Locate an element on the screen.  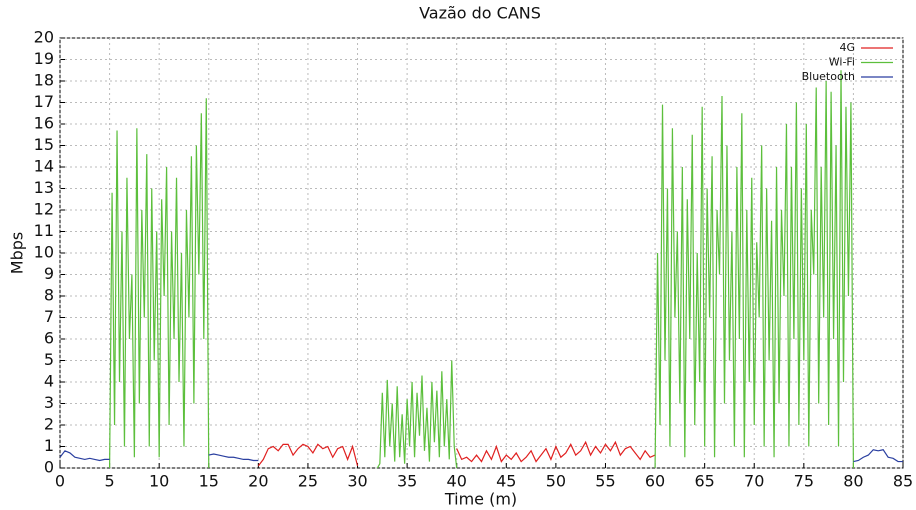
x-tick-label: 5 is located at coordinates (109, 481).